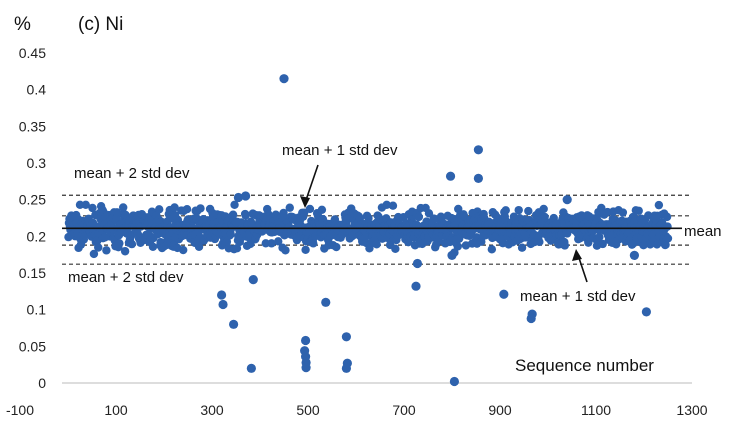 The image size is (732, 429). I want to click on y-tick-label: 0.05, so click(32, 346).